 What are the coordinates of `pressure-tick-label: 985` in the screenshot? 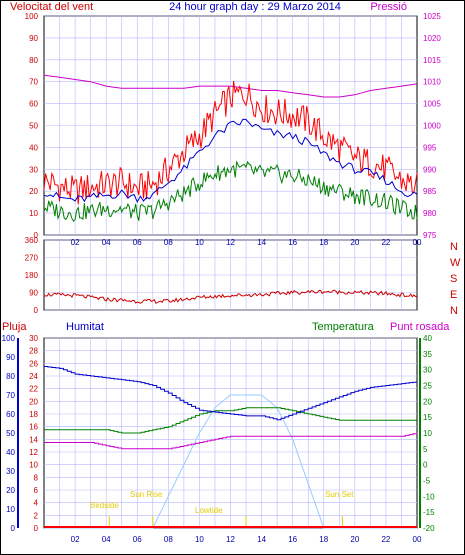 It's located at (430, 191).